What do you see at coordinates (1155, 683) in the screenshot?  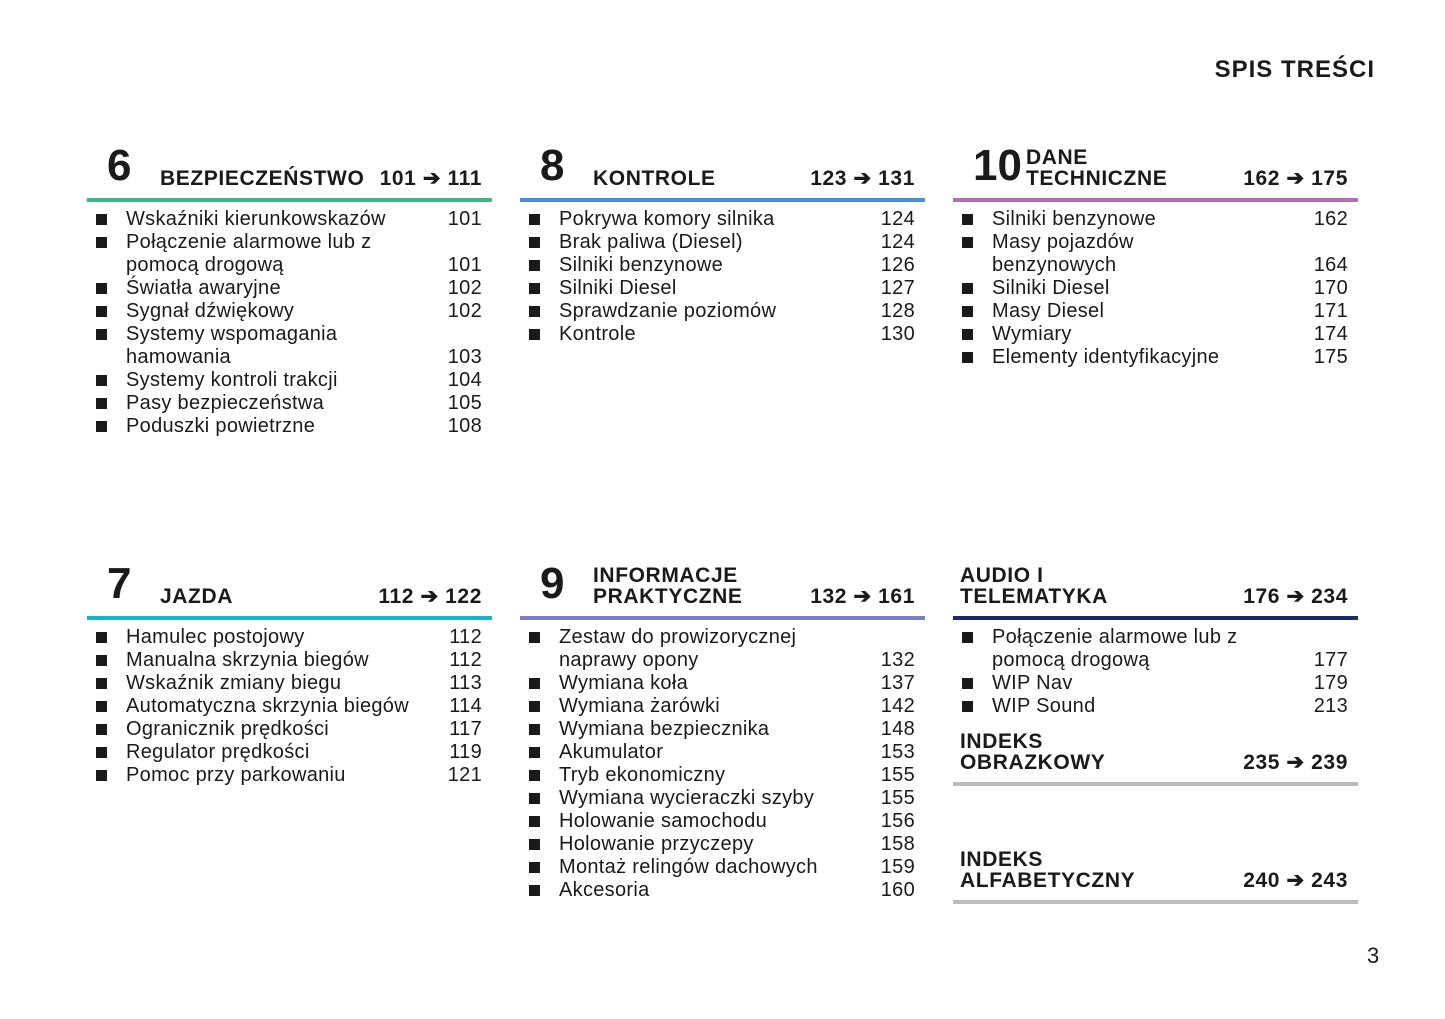 I see `list-item: WIP Nav 179` at bounding box center [1155, 683].